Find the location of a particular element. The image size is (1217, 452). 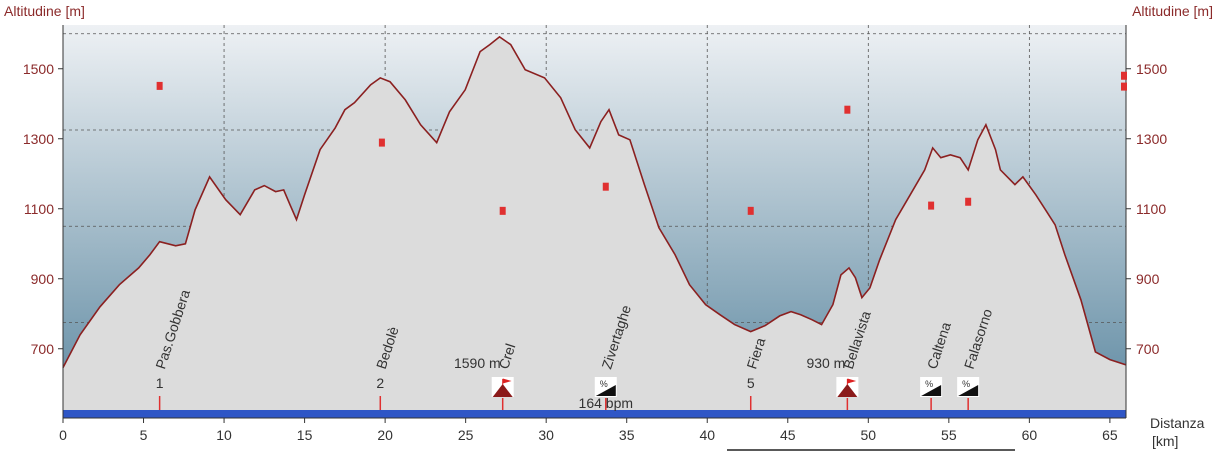

y-tick-label: 1500 is located at coordinates (38, 69).